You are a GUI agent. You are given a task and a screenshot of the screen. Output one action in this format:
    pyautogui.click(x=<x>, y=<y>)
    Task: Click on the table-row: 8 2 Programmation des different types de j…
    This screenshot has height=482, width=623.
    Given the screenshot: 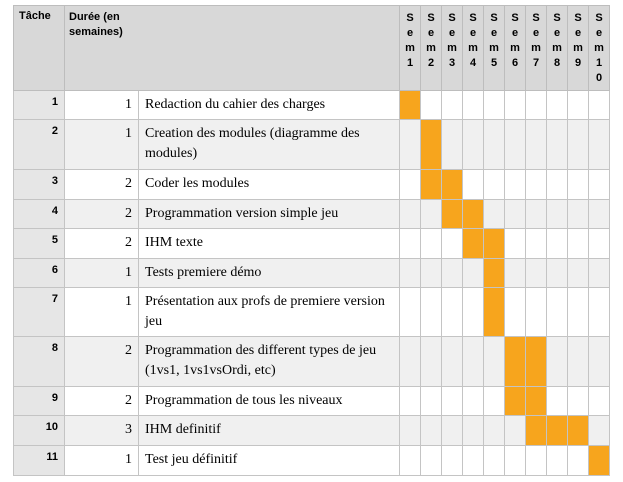 What is the action you would take?
    pyautogui.click(x=311, y=361)
    